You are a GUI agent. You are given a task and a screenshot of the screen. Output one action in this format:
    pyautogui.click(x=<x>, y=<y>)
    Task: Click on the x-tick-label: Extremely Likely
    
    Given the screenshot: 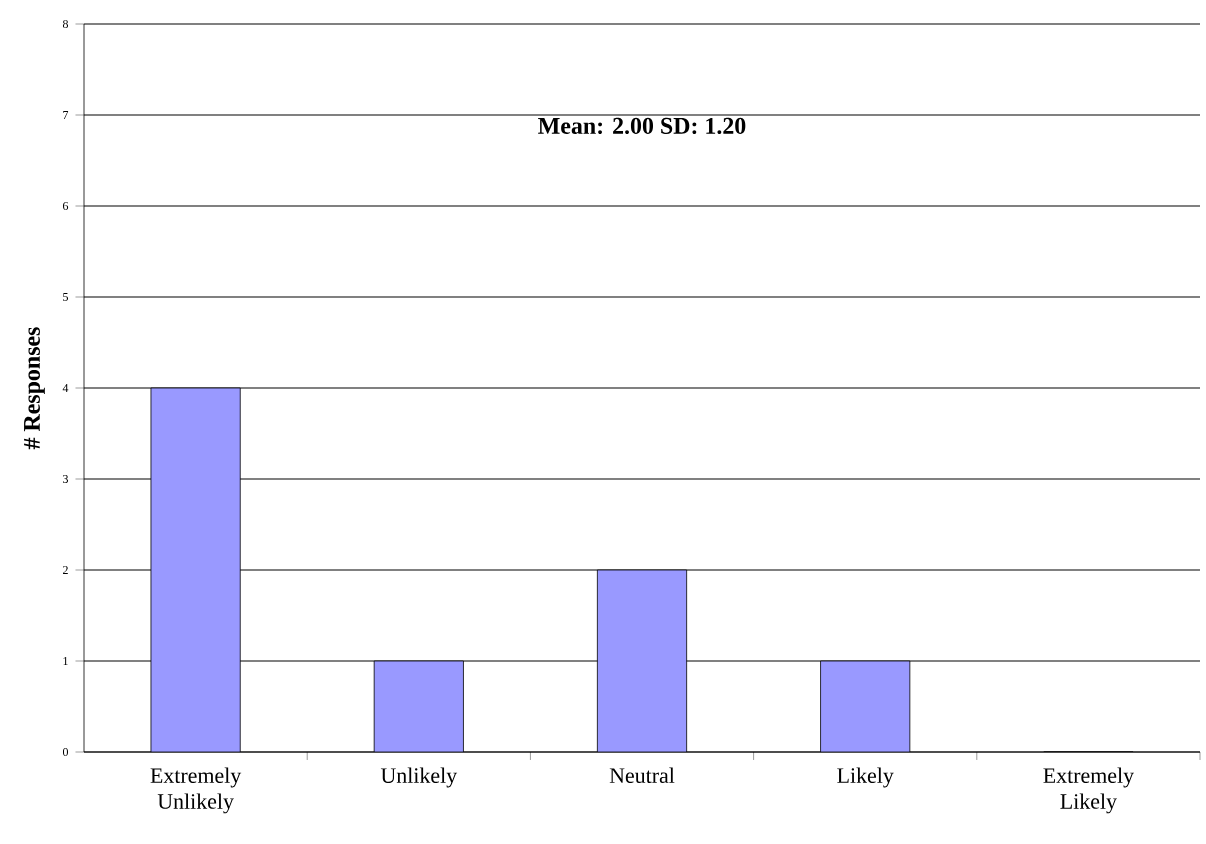 What is the action you would take?
    pyautogui.click(x=1088, y=790)
    